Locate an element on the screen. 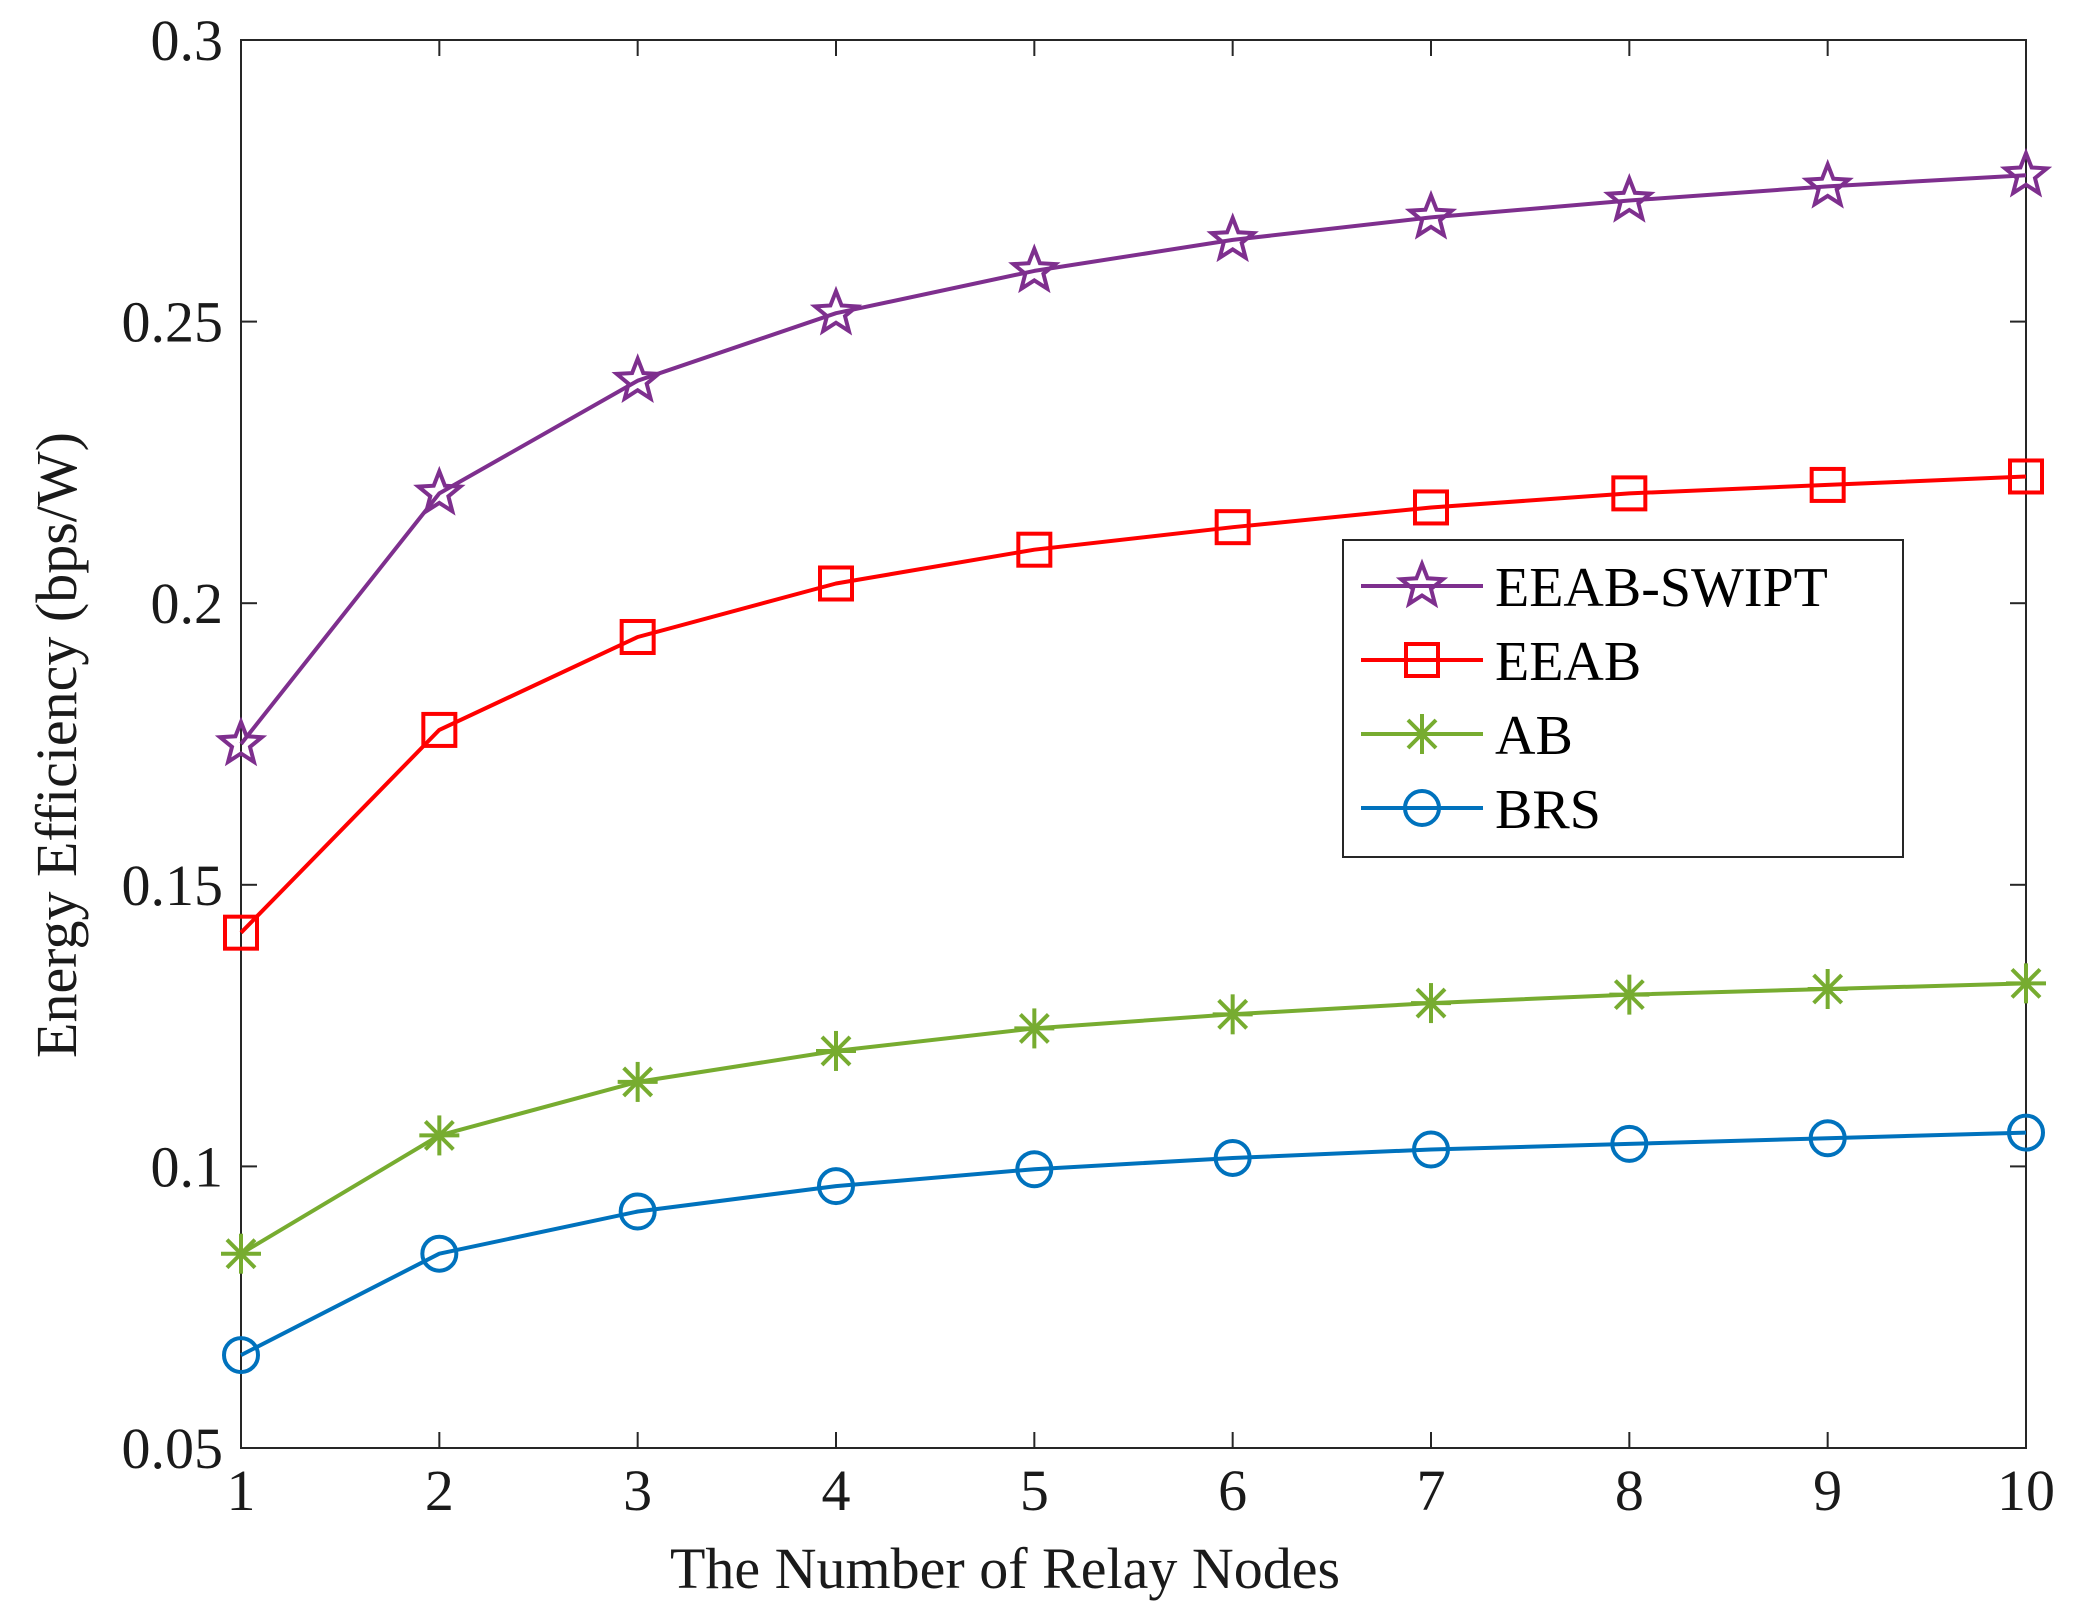 The height and width of the screenshot is (1611, 2074). x-tick-label: 7 is located at coordinates (1431, 1490).